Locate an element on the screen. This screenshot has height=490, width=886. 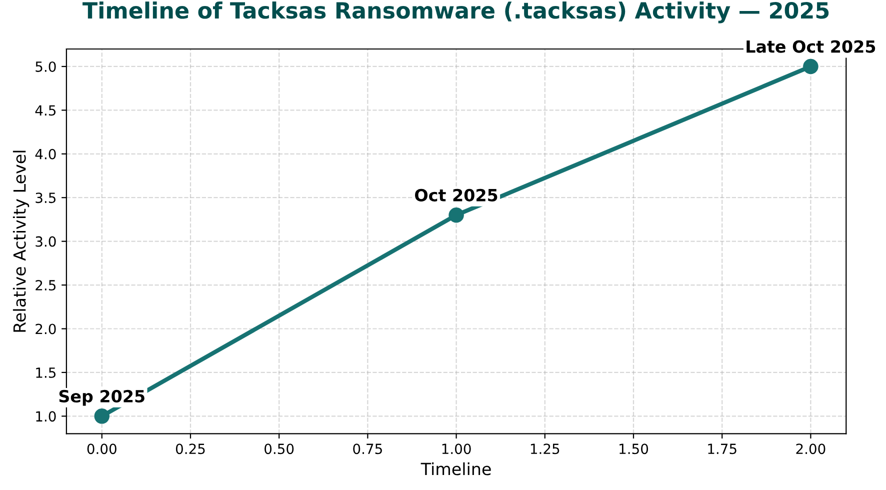
y-tick-label: 2.0 is located at coordinates (46, 329).